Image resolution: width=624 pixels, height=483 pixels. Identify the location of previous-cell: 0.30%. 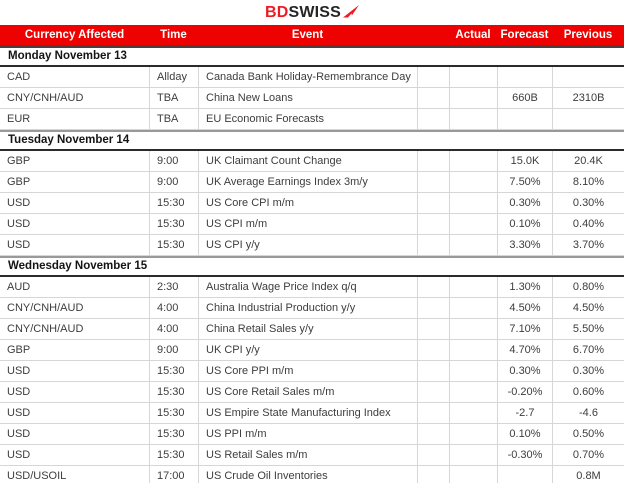
(588, 371).